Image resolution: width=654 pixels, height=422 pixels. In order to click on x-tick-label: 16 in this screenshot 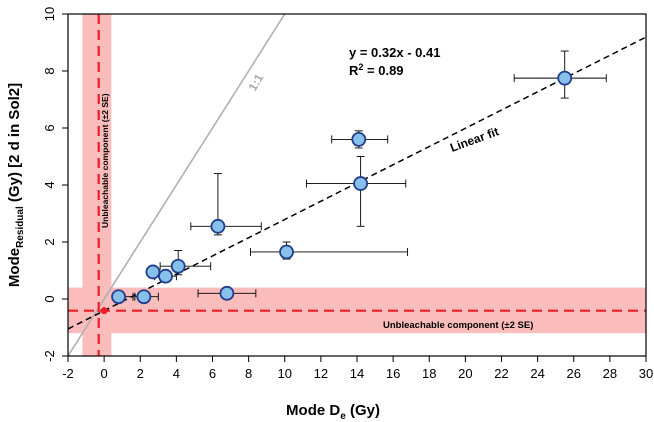, I will do `click(393, 373)`.